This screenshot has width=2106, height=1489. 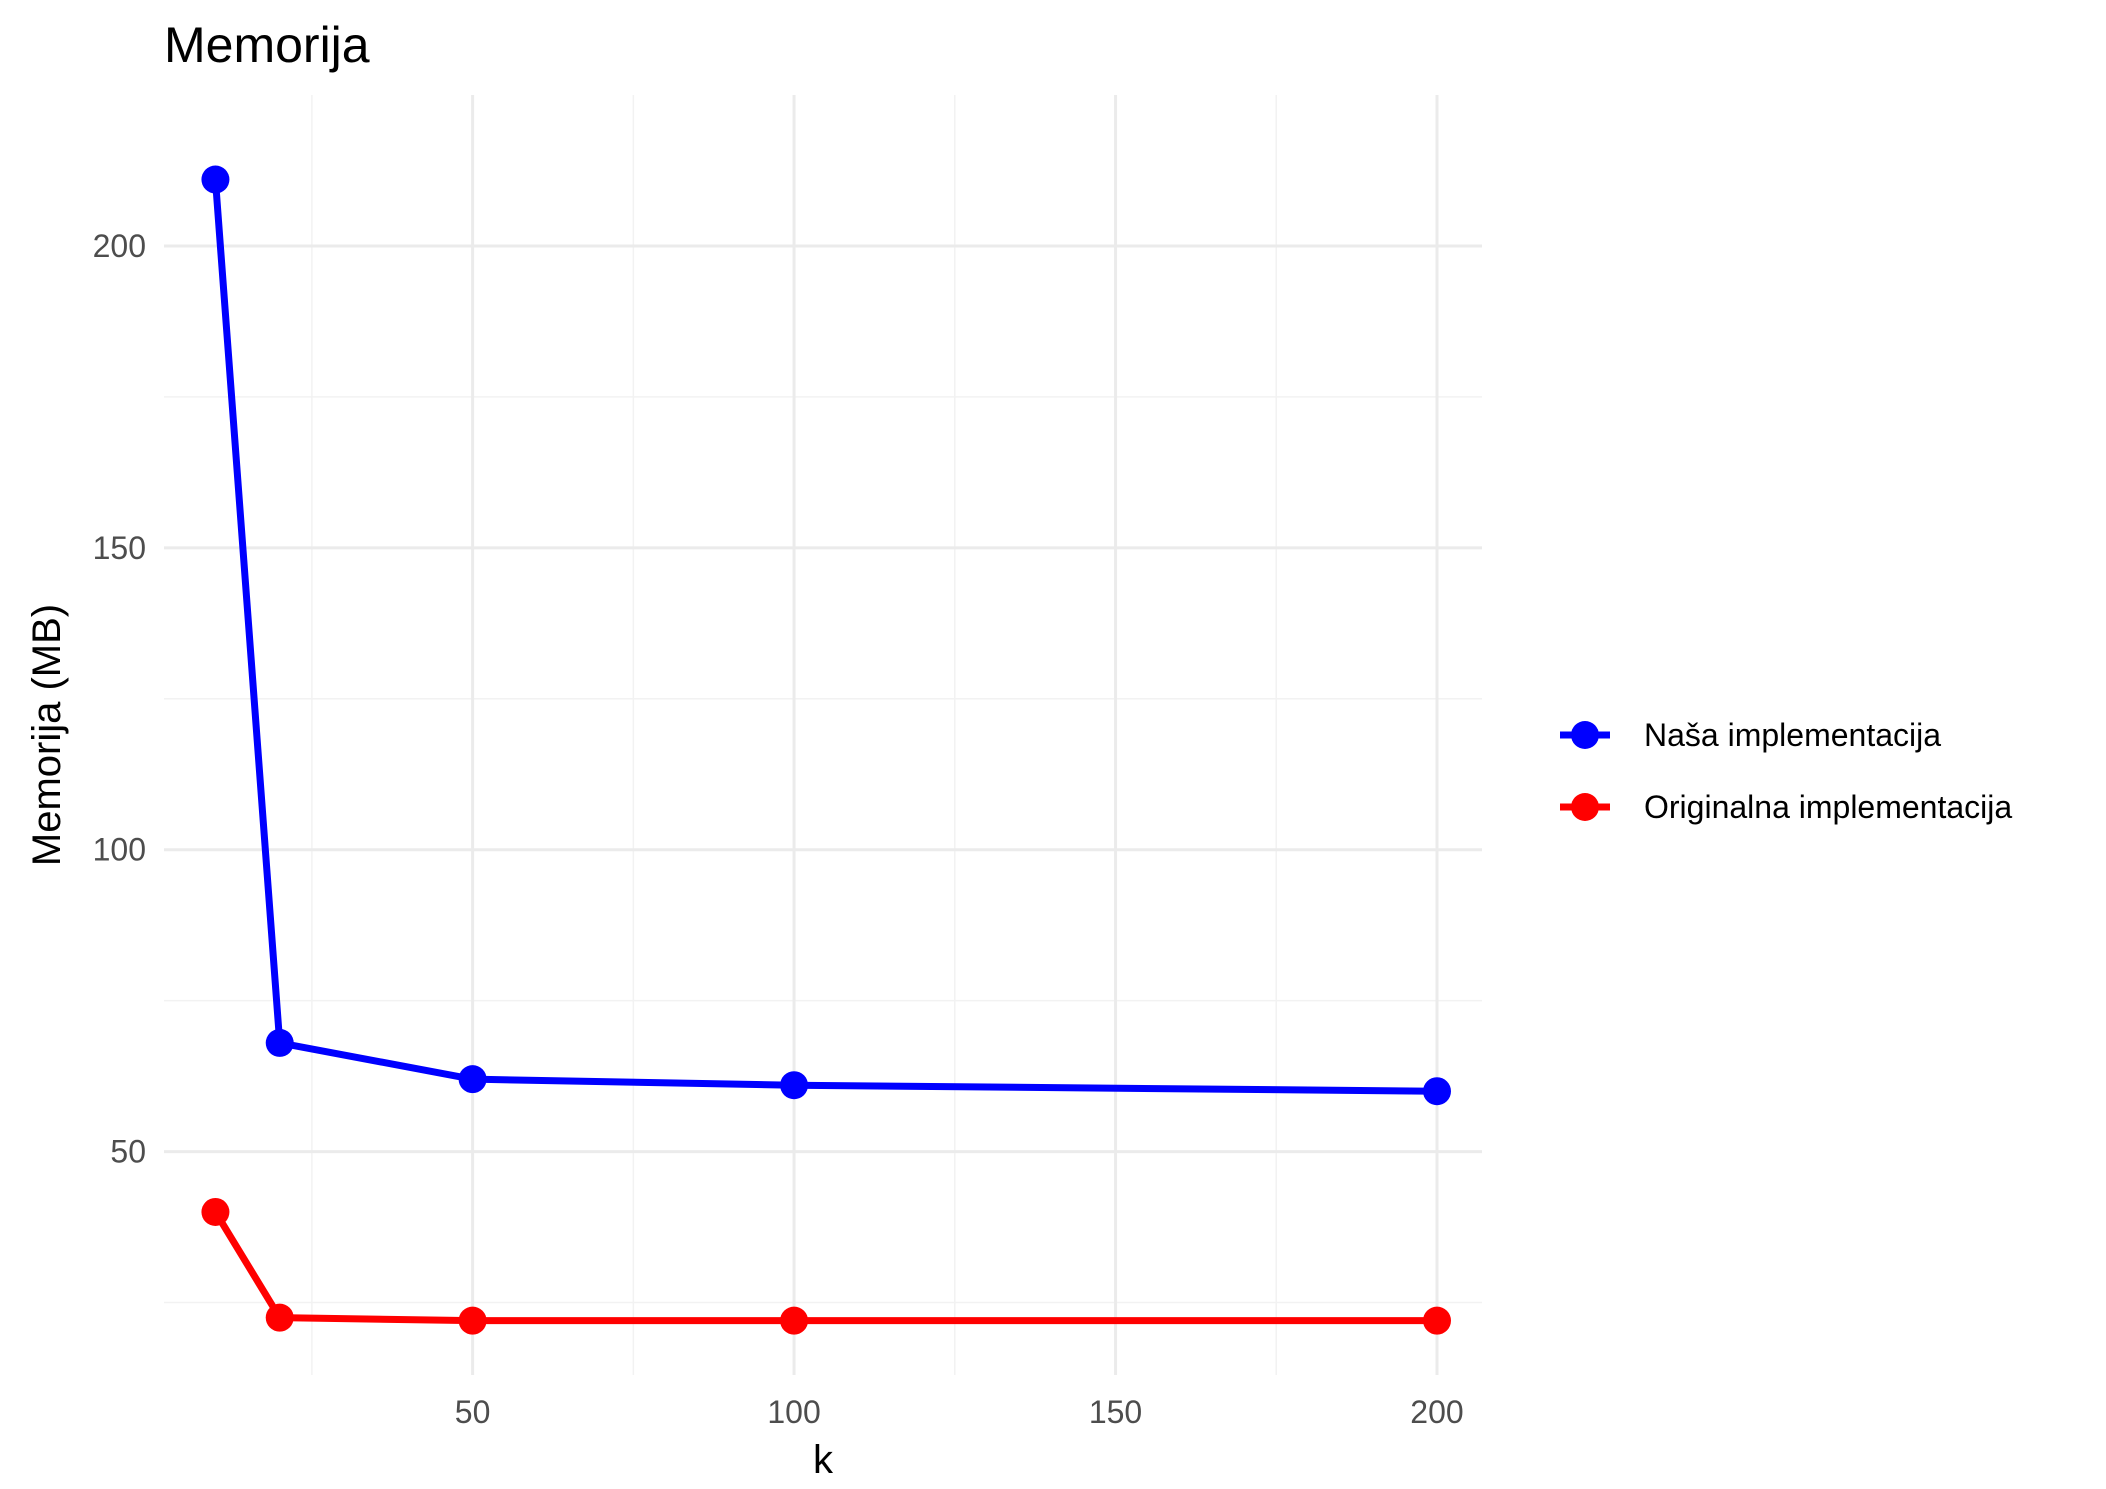 I want to click on x-tick-label: 200, so click(x=1436, y=1412).